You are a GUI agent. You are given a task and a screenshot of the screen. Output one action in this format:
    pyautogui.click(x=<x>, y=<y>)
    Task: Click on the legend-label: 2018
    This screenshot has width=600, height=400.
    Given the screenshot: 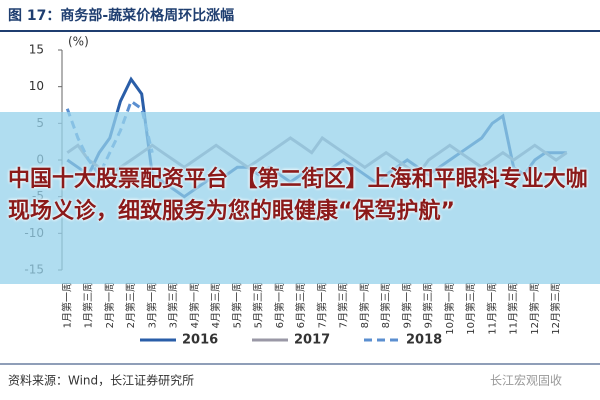 What is the action you would take?
    pyautogui.click(x=424, y=340)
    